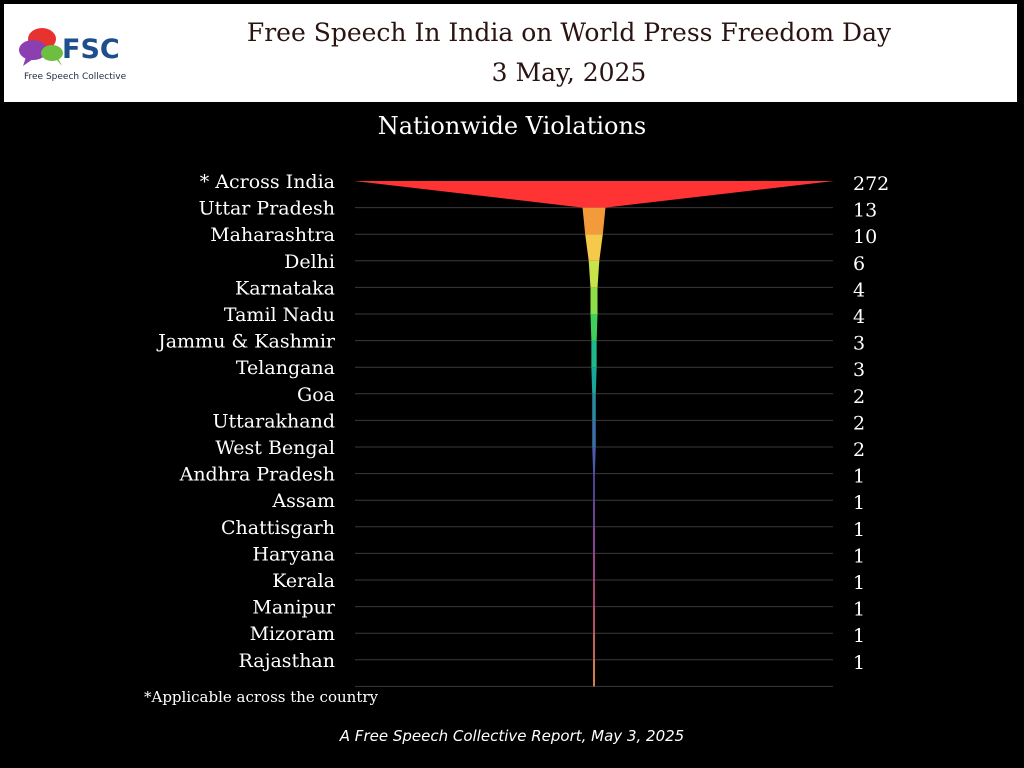 The width and height of the screenshot is (1024, 768). I want to click on category-label: Manipur, so click(293, 608).